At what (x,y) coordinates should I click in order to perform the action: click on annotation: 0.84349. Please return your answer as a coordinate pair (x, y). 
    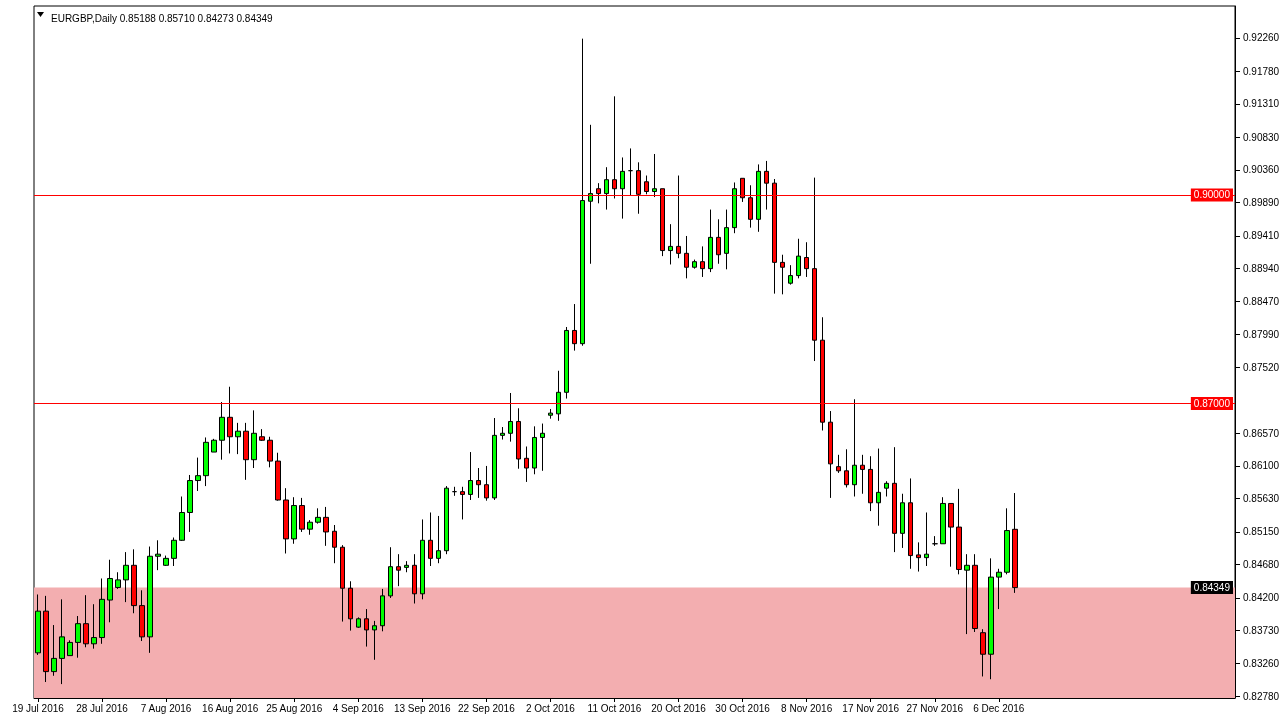
    Looking at the image, I should click on (1212, 588).